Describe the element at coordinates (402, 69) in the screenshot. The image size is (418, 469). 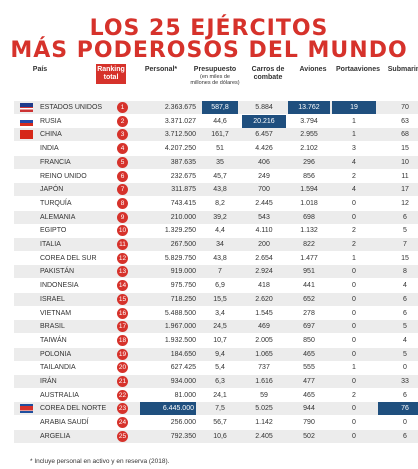
I see `column-header: Submarinos` at that location.